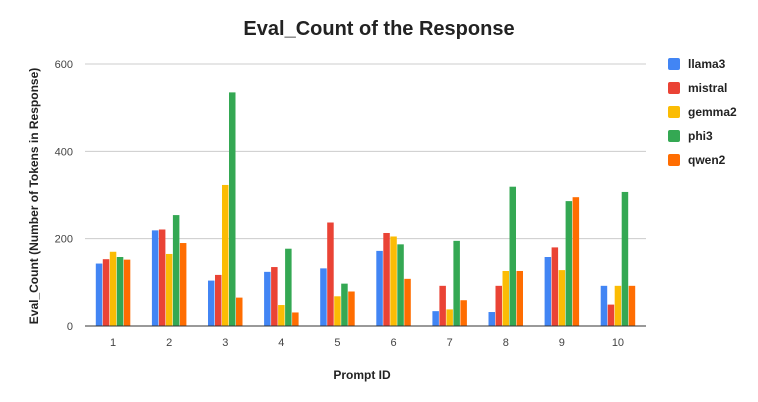 The height and width of the screenshot is (402, 758). Describe the element at coordinates (674, 136) in the screenshot. I see `legend-swatch-phi3` at that location.